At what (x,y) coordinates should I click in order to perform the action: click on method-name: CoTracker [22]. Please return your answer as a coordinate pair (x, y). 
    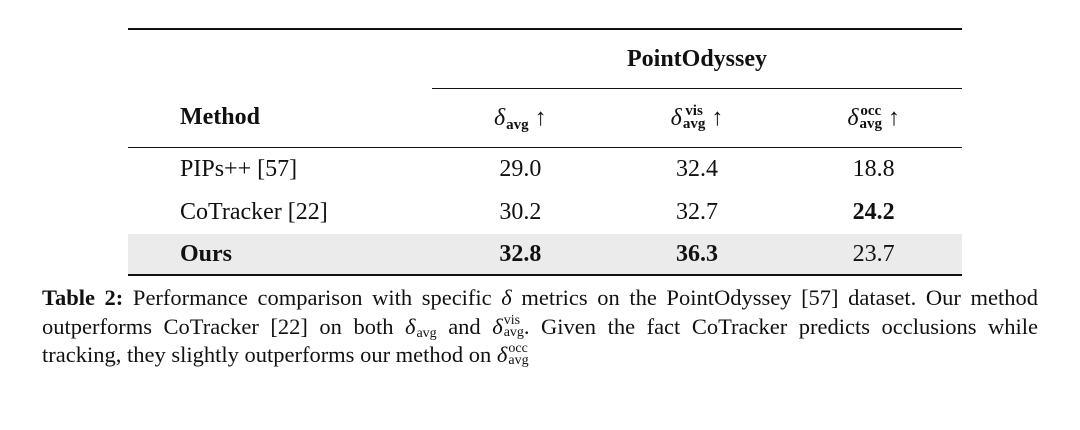
    Looking at the image, I should click on (254, 212).